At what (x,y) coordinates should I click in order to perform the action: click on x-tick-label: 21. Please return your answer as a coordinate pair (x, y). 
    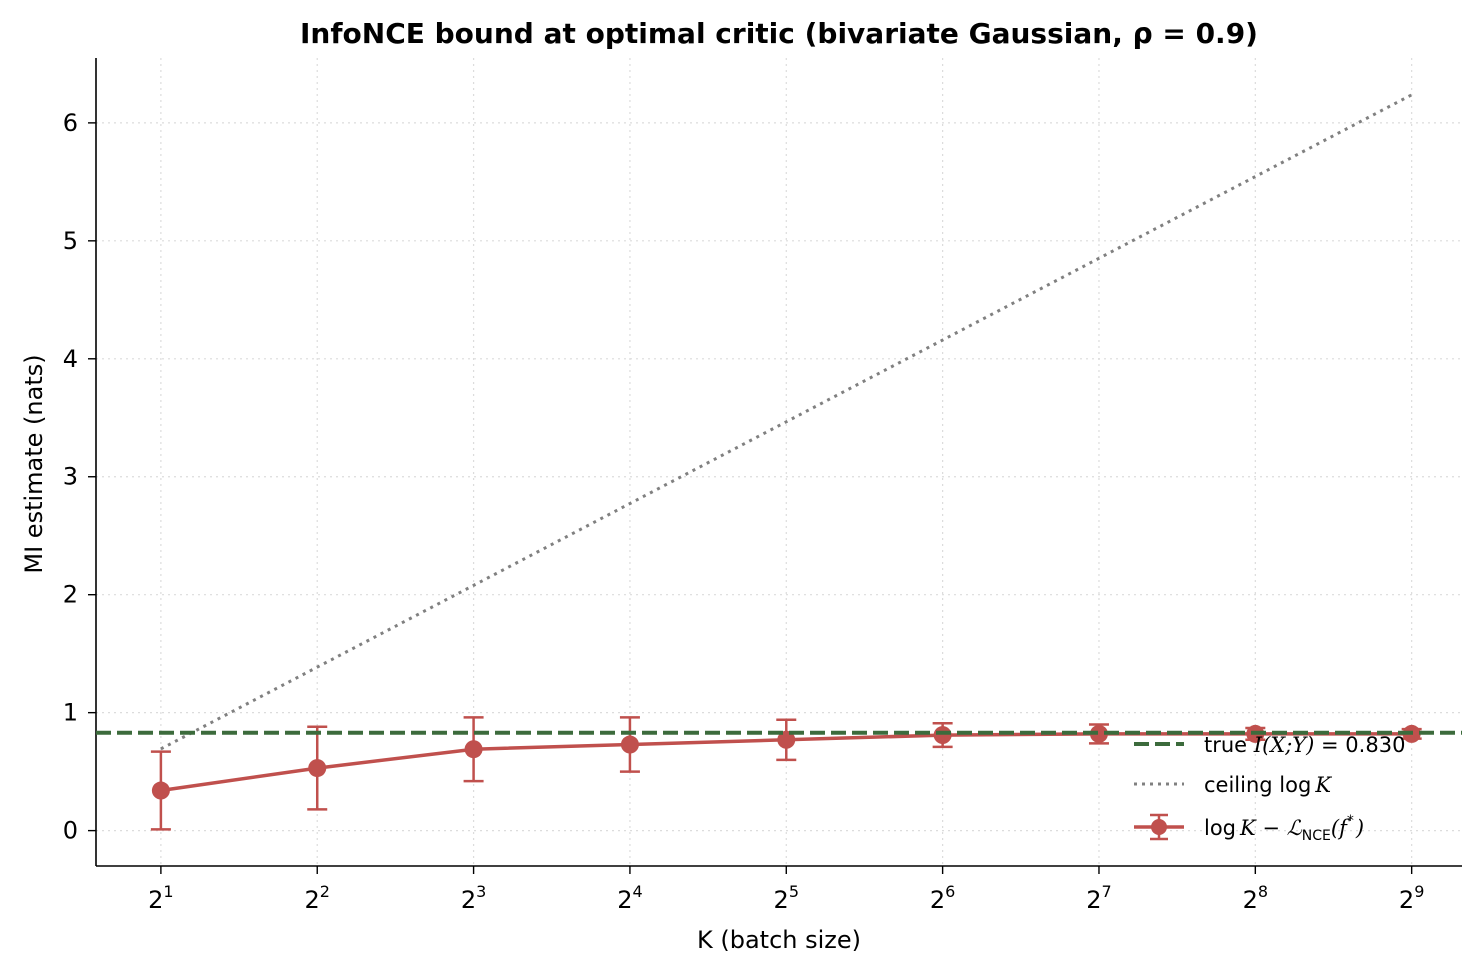
    Looking at the image, I should click on (160, 898).